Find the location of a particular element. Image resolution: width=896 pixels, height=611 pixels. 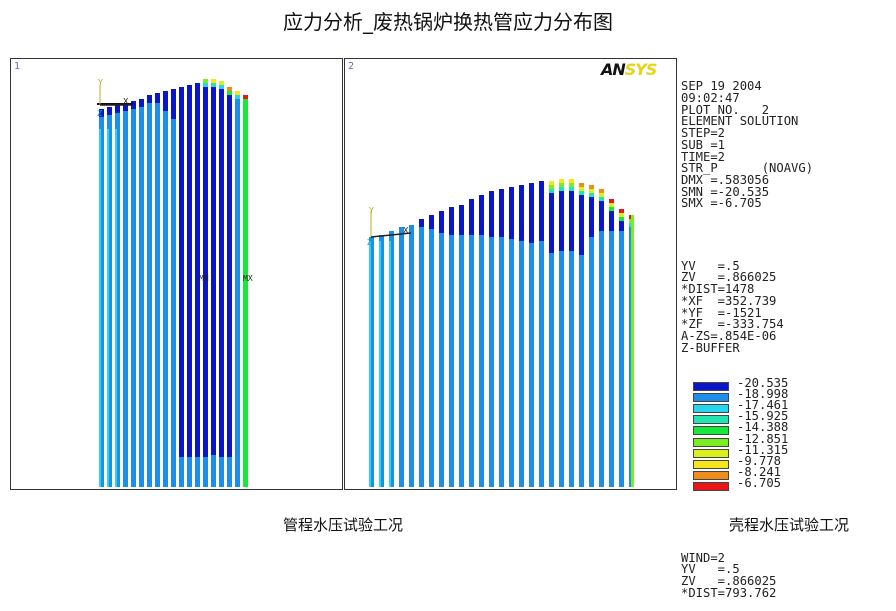

figure-title: 应力分析_废热锅炉换热管应力分布图 is located at coordinates (448, 22).